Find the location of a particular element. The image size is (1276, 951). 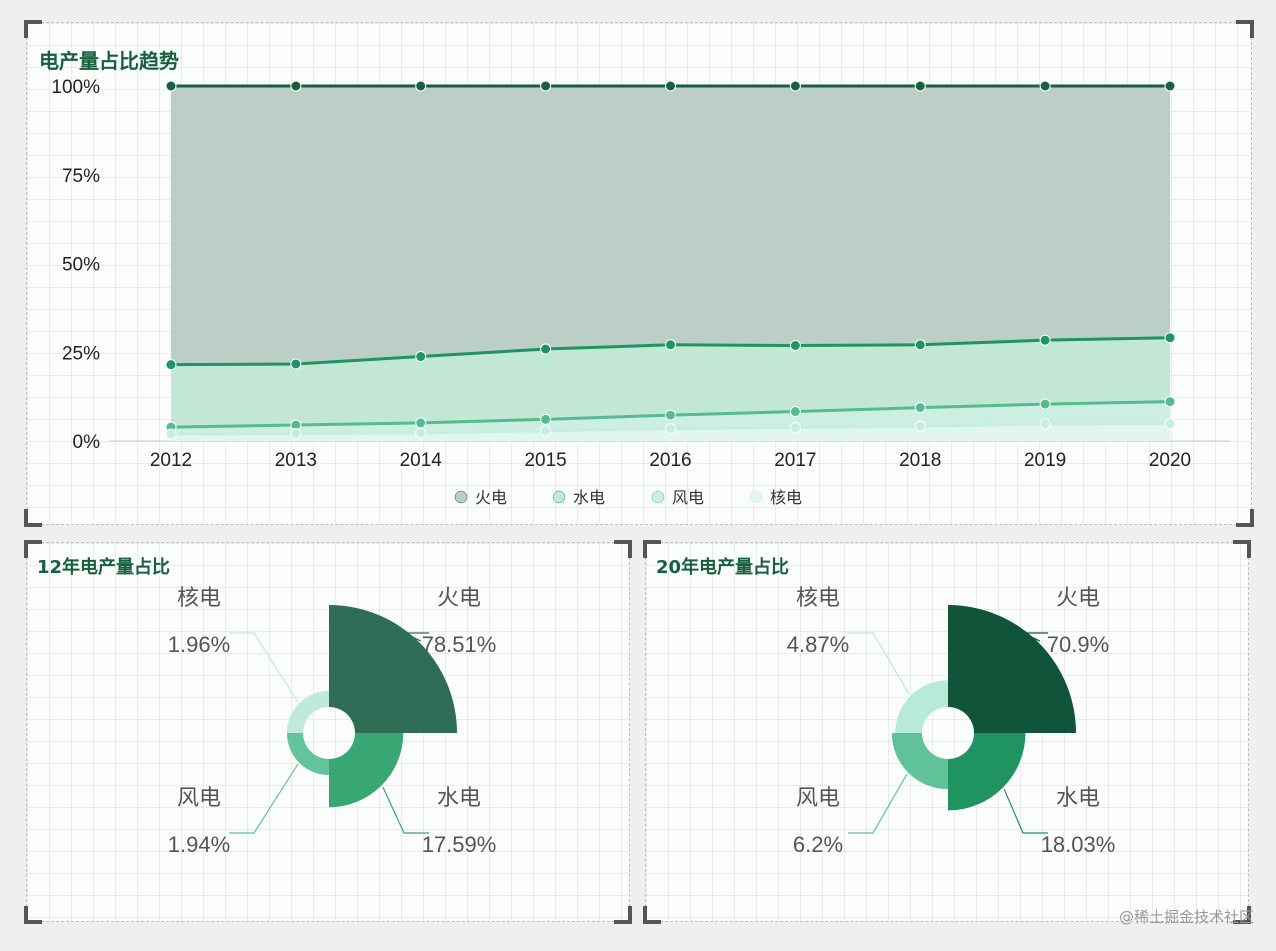

x-tick-label: 2017 is located at coordinates (795, 460).